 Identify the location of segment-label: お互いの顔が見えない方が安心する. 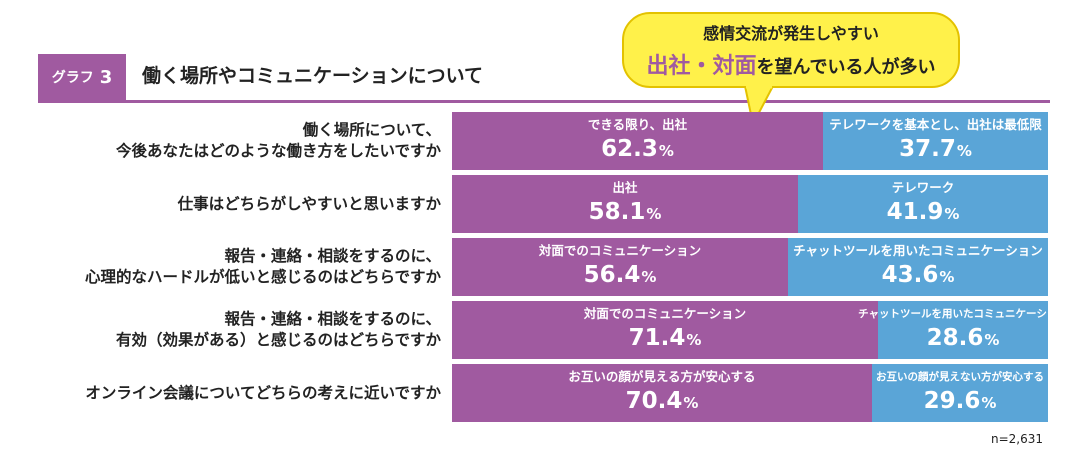
(960, 377).